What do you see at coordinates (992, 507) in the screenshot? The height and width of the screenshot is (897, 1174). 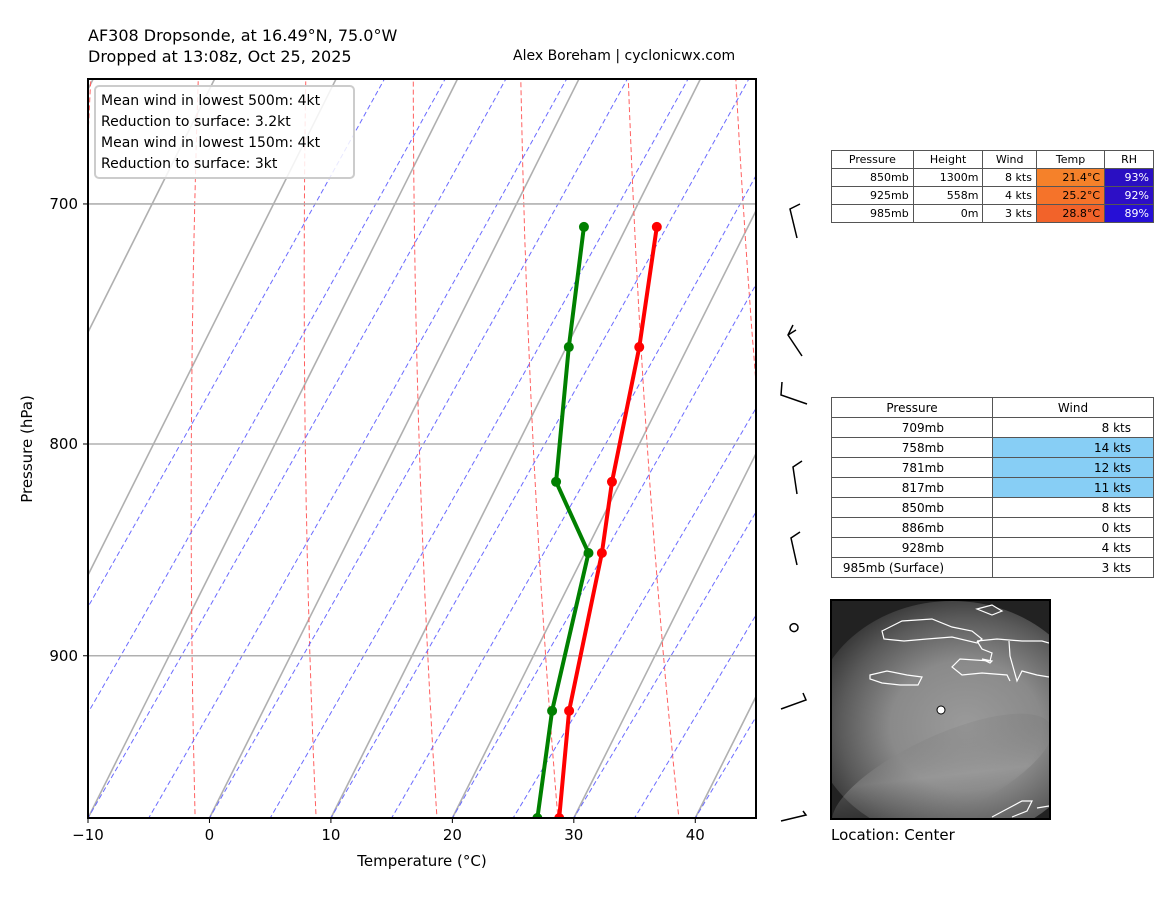 I see `wind-table-row: 850mb 8 kts` at bounding box center [992, 507].